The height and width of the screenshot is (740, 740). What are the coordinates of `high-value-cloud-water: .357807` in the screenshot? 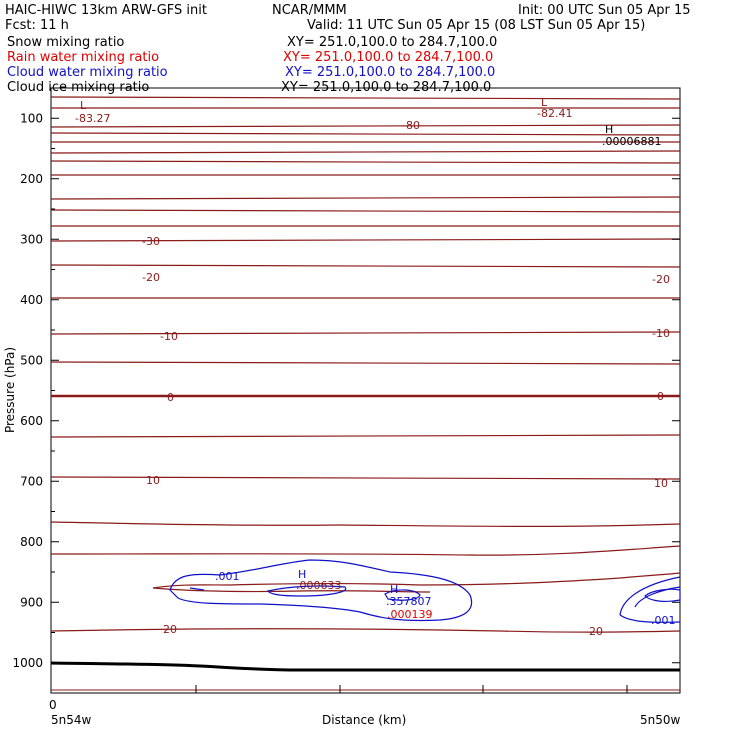 It's located at (409, 601).